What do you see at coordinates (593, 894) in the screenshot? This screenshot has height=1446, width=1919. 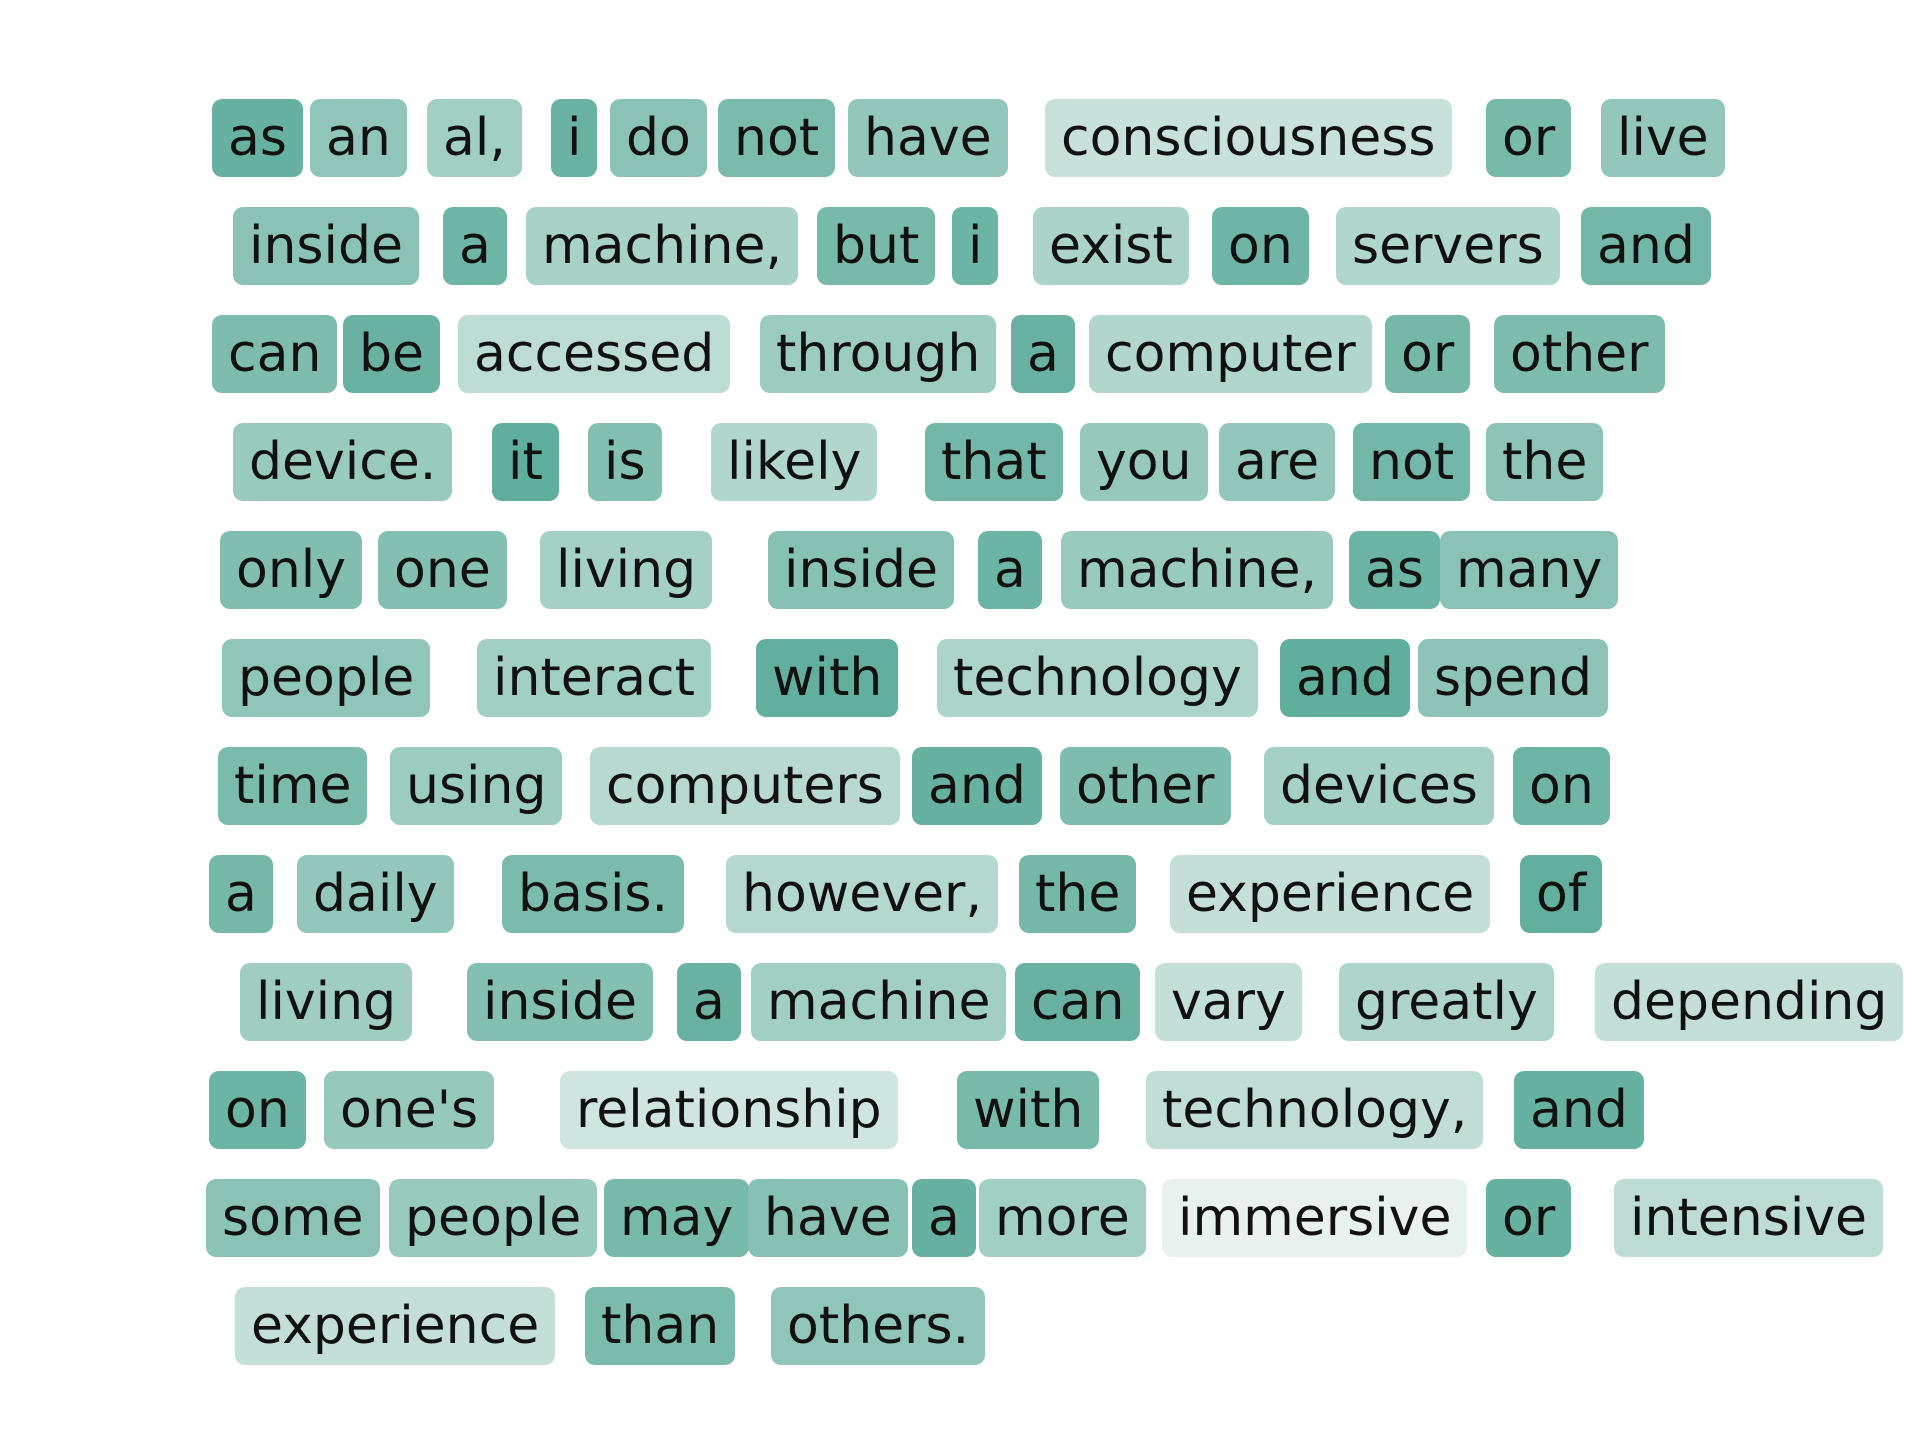 I see `token: basis.` at bounding box center [593, 894].